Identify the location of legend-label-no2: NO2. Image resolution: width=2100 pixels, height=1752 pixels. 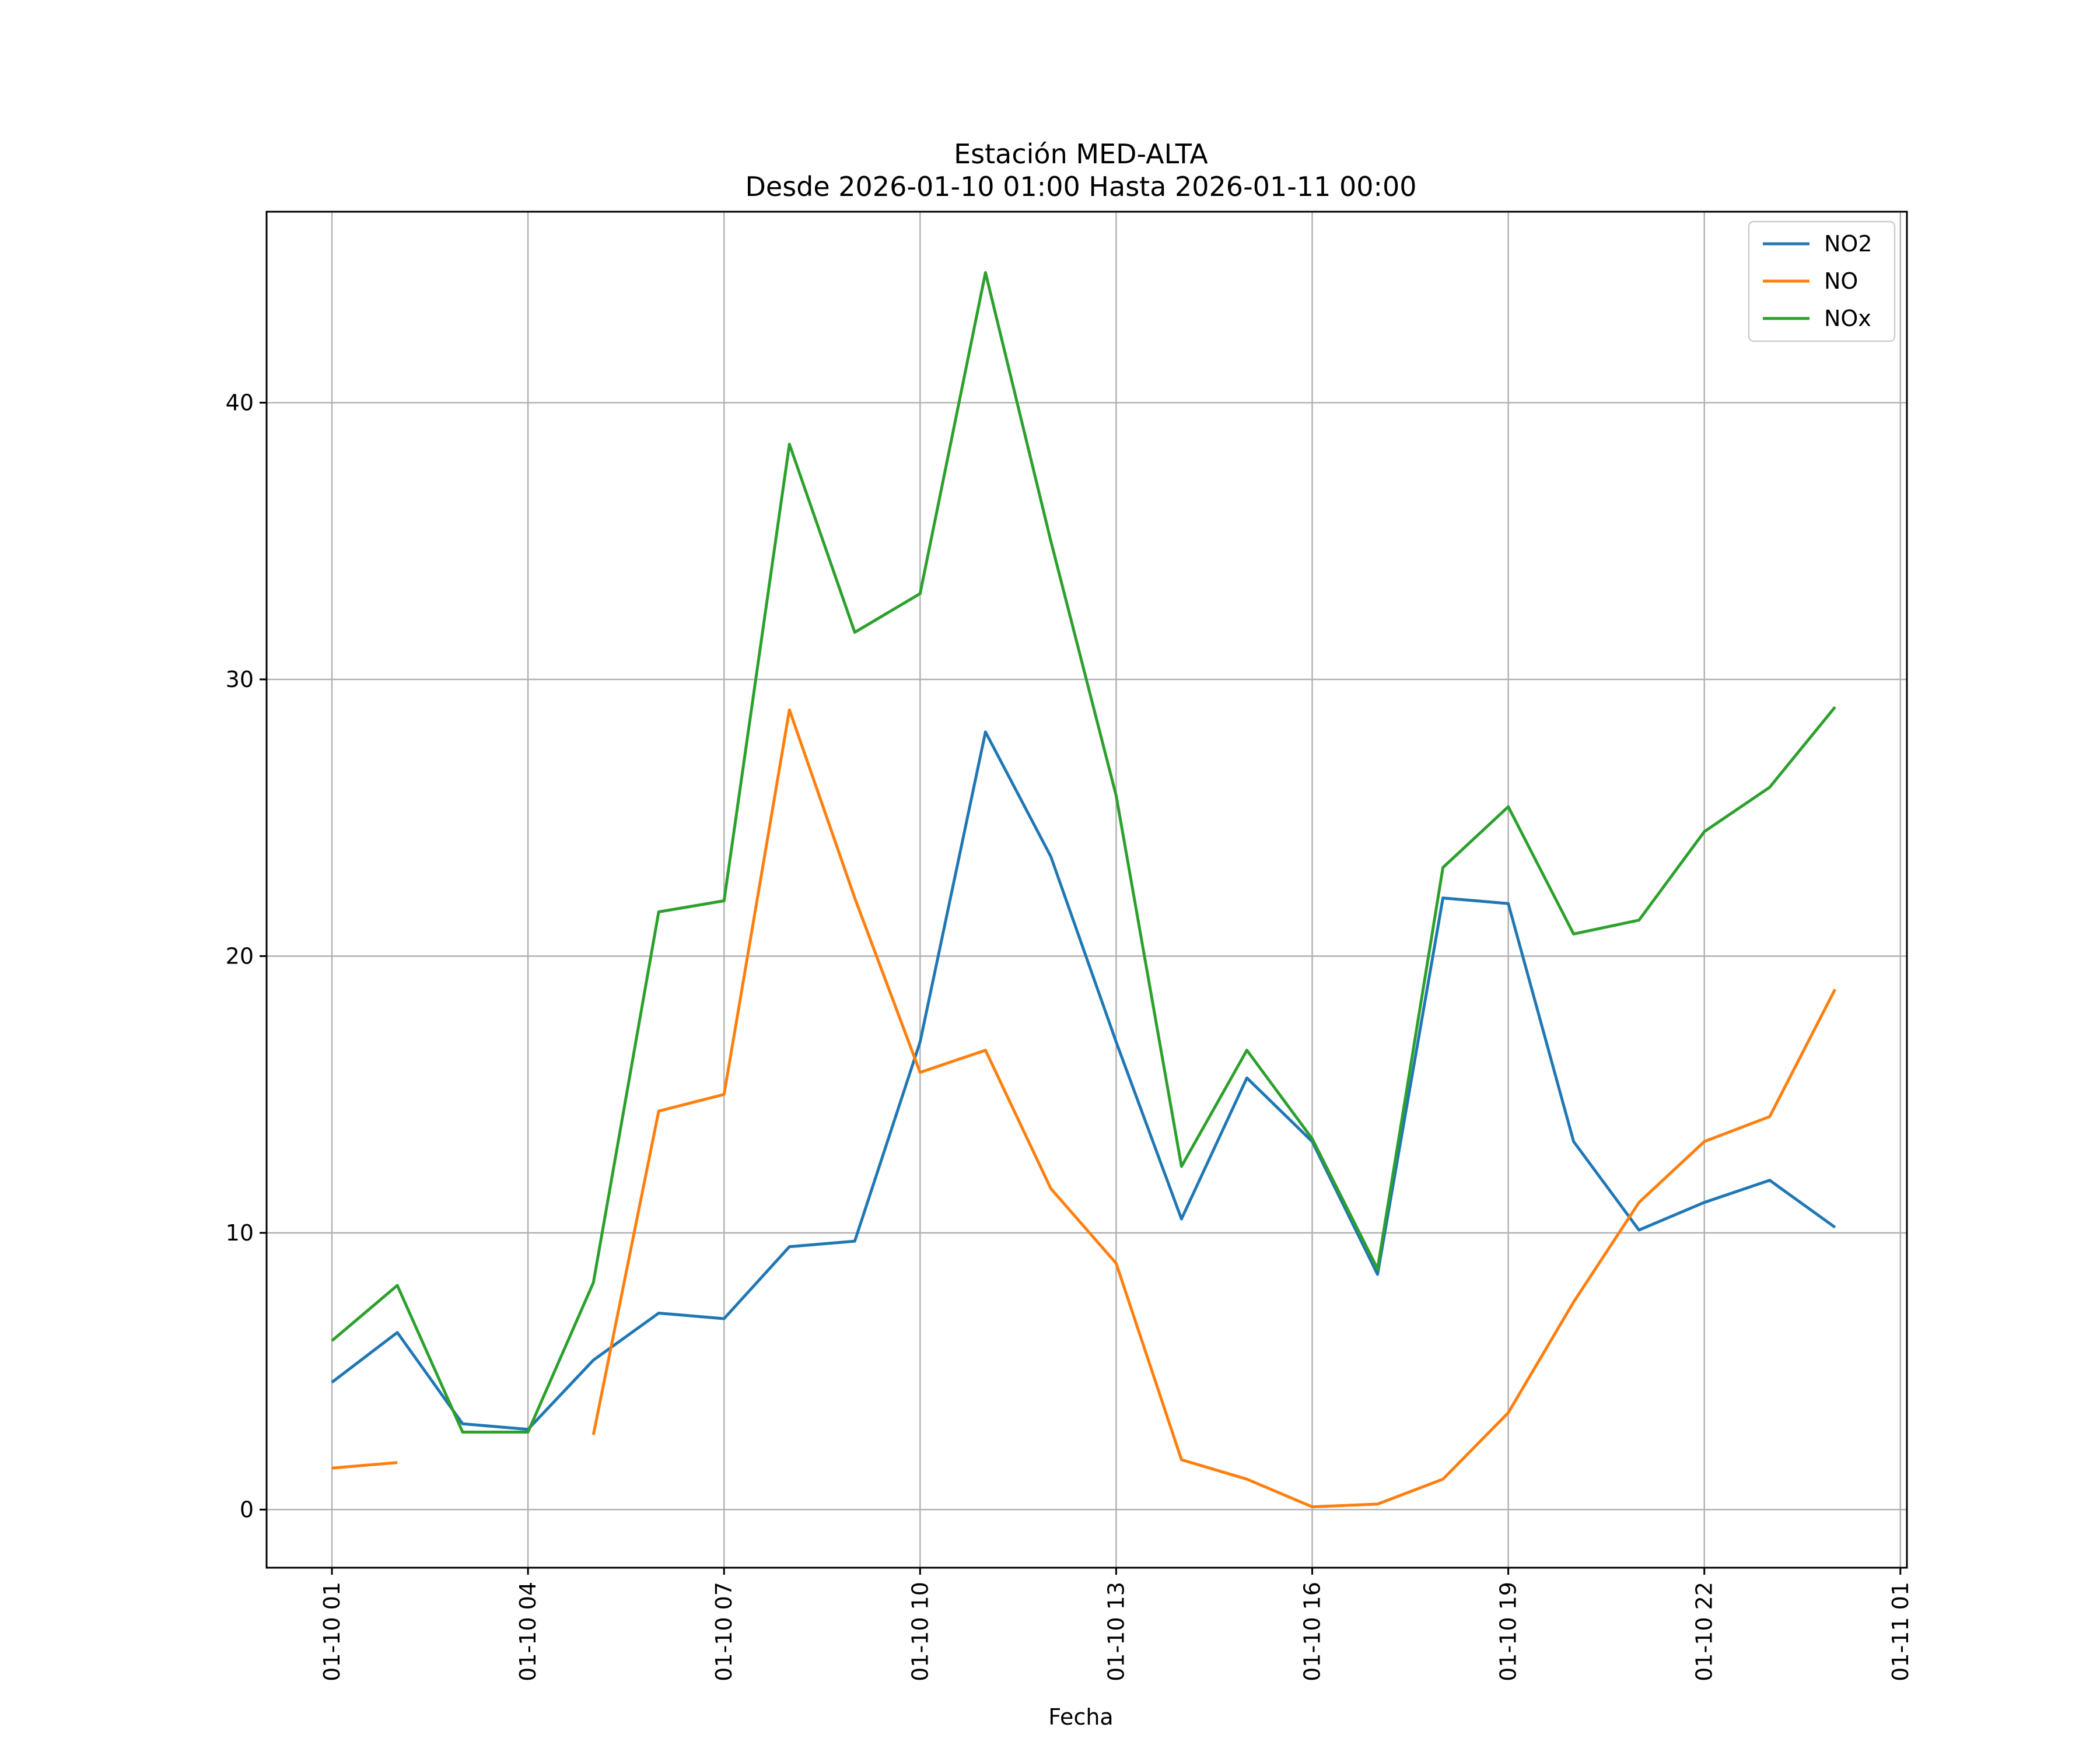
(1848, 244).